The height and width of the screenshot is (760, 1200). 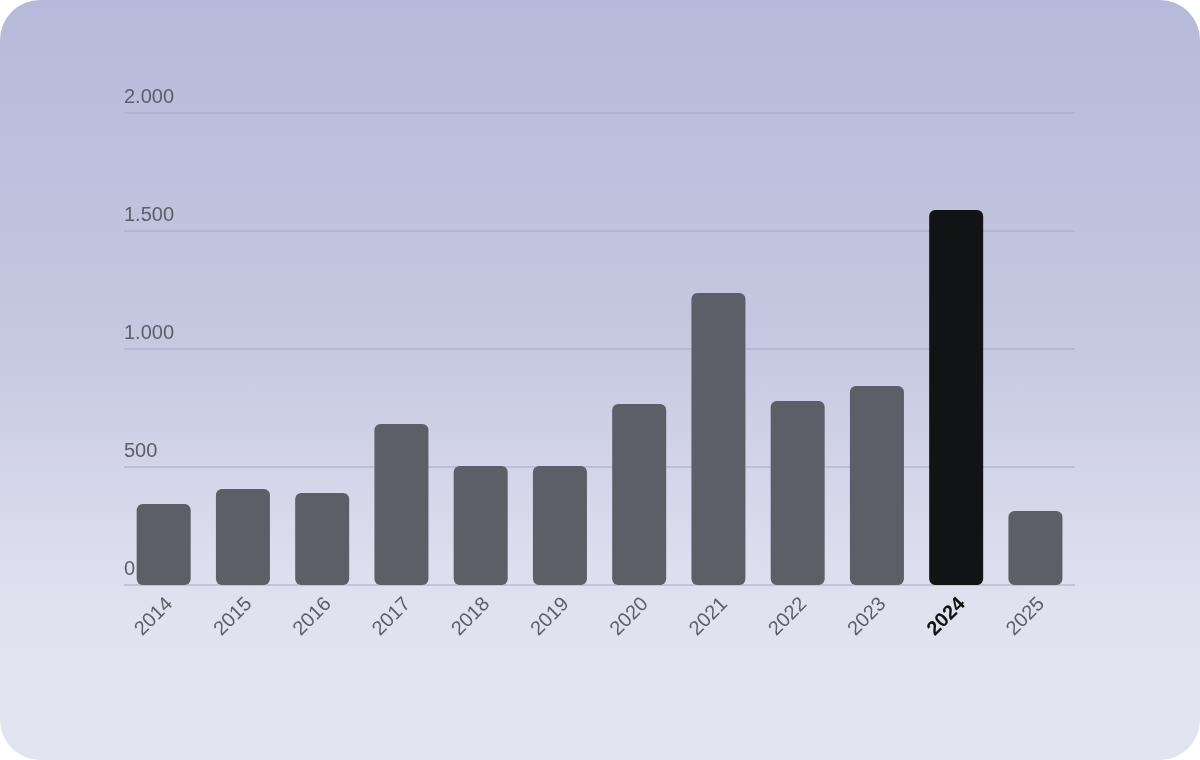 What do you see at coordinates (149, 214) in the screenshot?
I see `y-tick-label: 1.500` at bounding box center [149, 214].